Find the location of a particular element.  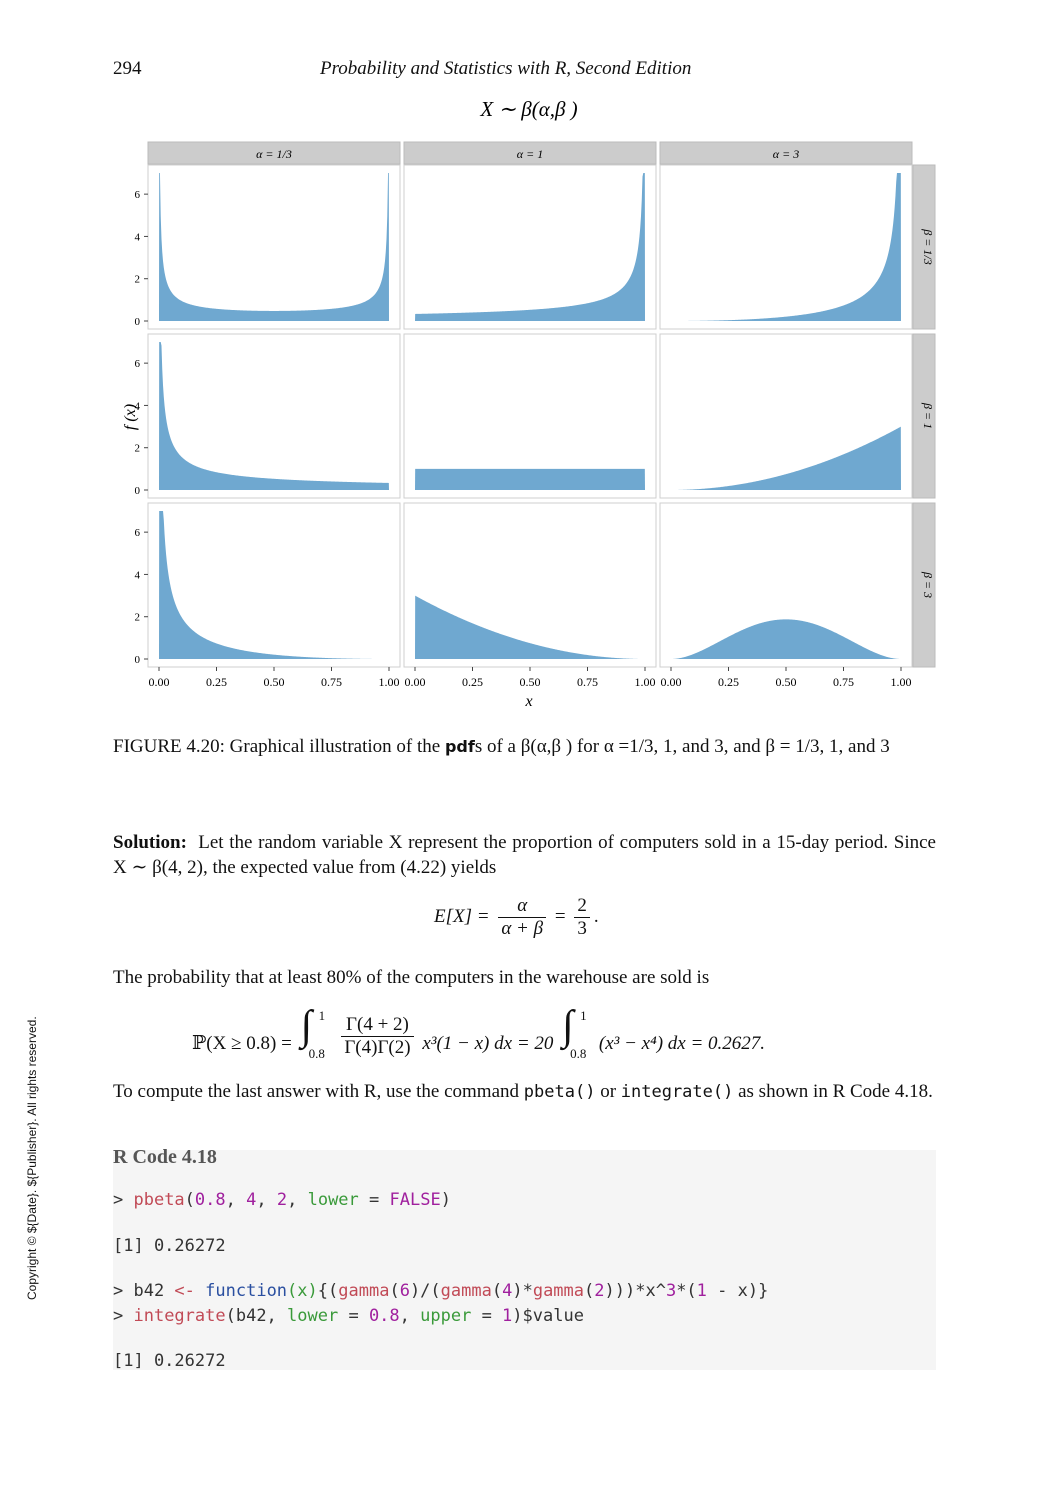

row-strip-label: β = 1/3 is located at coordinates (928, 246).